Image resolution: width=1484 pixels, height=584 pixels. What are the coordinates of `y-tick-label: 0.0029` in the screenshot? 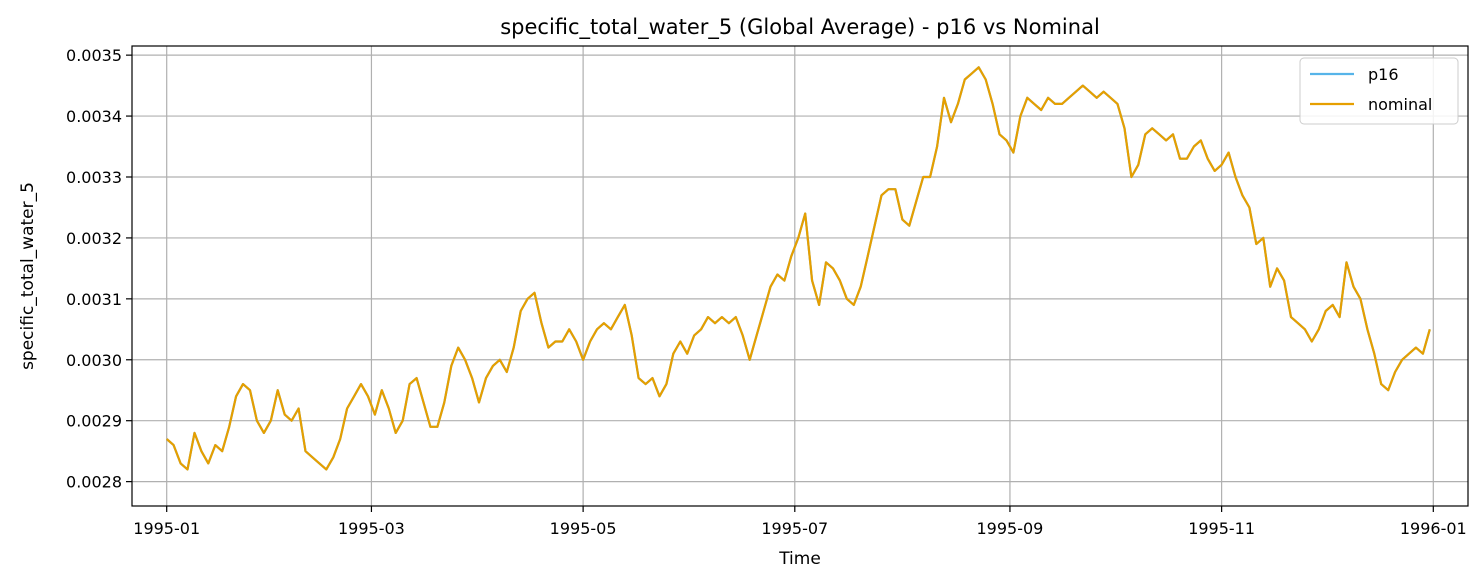 It's located at (94, 421).